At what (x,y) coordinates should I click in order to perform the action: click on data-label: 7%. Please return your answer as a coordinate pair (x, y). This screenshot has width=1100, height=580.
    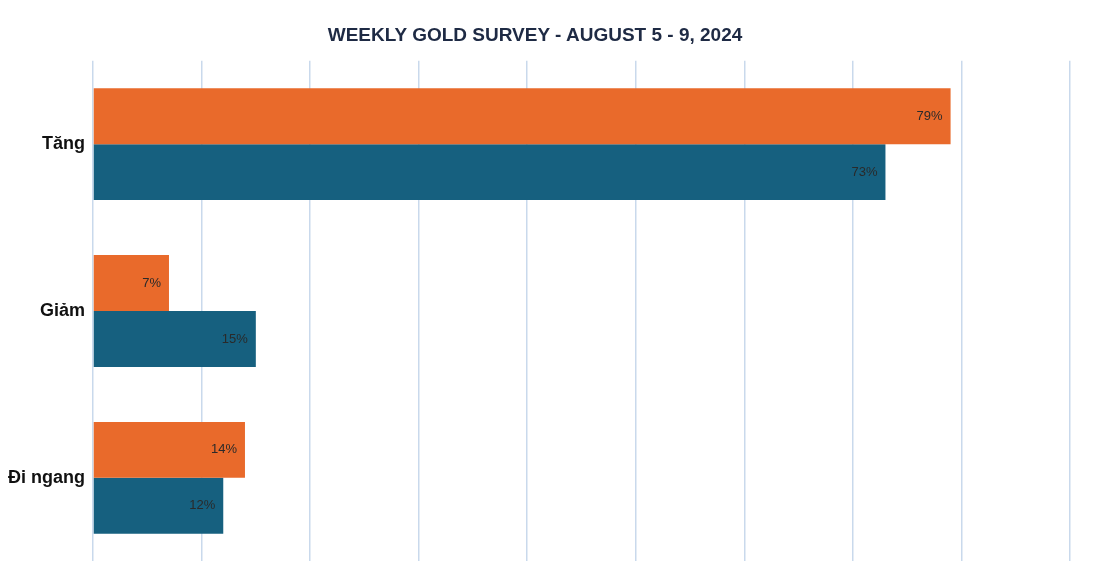
    Looking at the image, I should click on (152, 282).